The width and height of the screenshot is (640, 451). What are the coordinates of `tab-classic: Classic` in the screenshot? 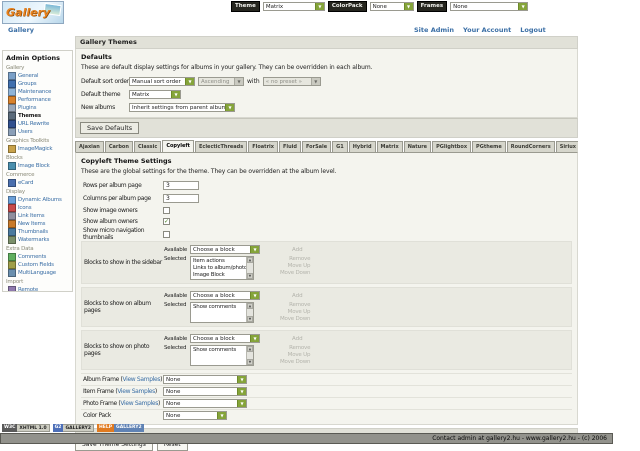 It's located at (147, 146).